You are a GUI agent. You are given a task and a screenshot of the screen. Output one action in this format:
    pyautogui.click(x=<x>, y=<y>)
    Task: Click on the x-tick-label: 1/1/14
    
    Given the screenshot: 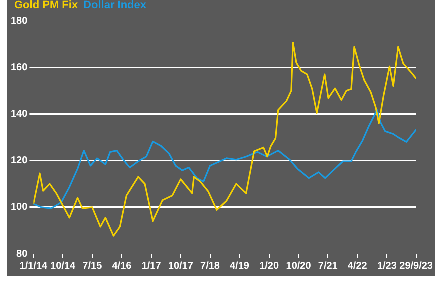 What is the action you would take?
    pyautogui.click(x=34, y=266)
    